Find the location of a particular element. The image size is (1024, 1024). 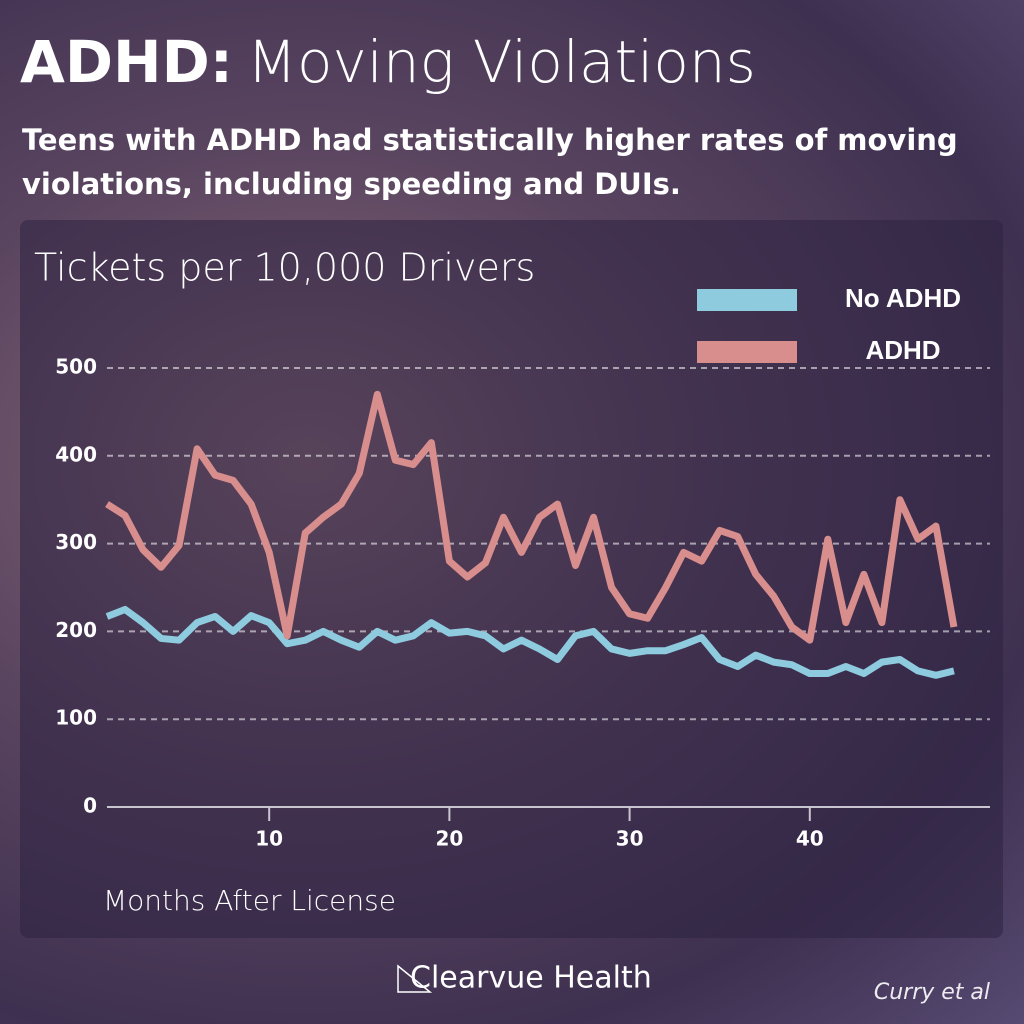

y-tick-label: 0 is located at coordinates (90, 806).